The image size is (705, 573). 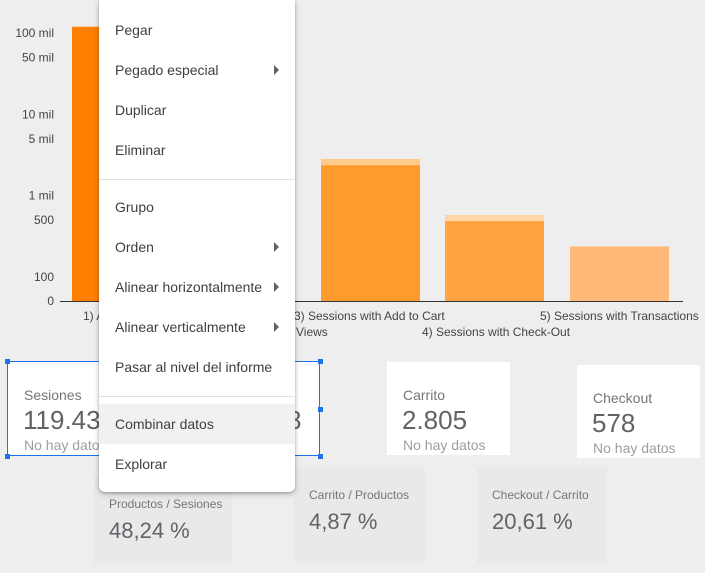 I want to click on x-label-2-part: Views, so click(x=312, y=332).